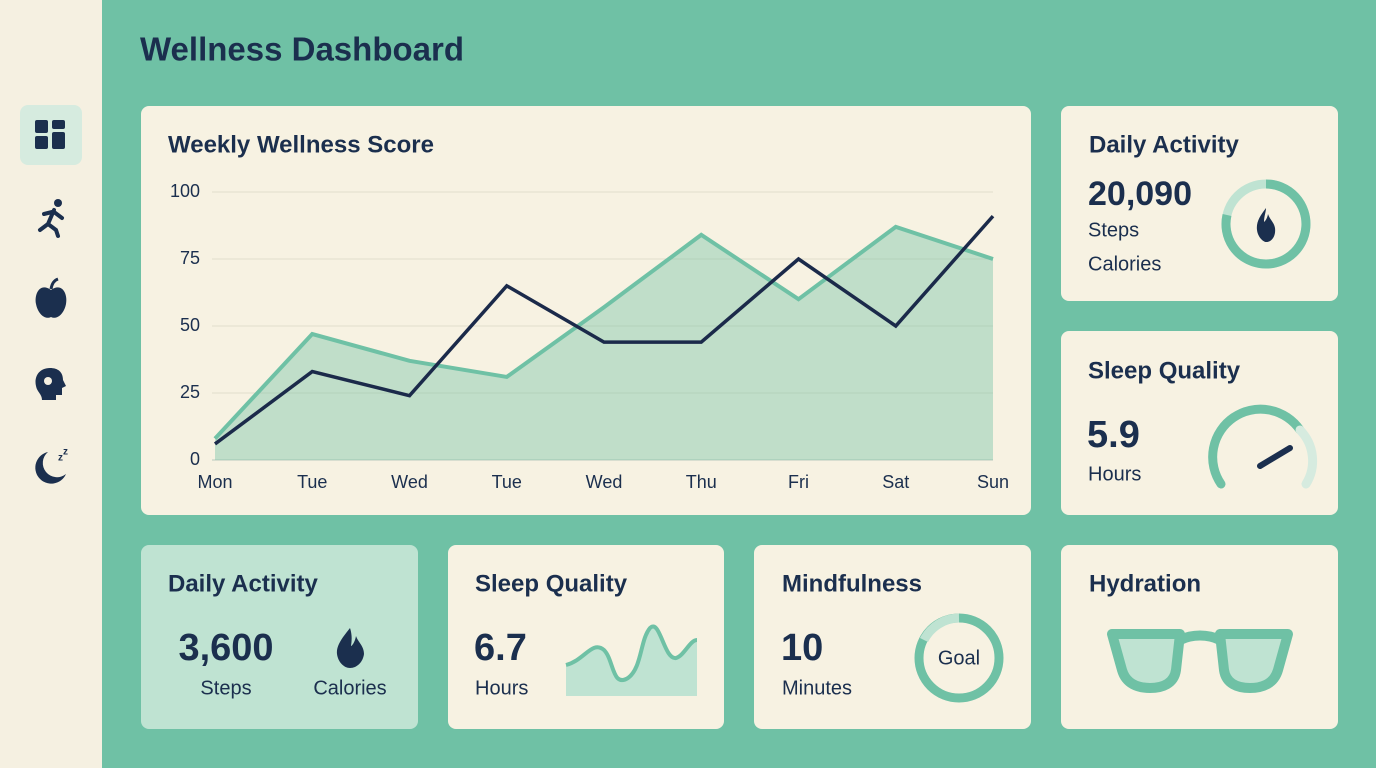 The height and width of the screenshot is (768, 1376). What do you see at coordinates (939, 628) in the screenshot?
I see `goal-ring-rest` at bounding box center [939, 628].